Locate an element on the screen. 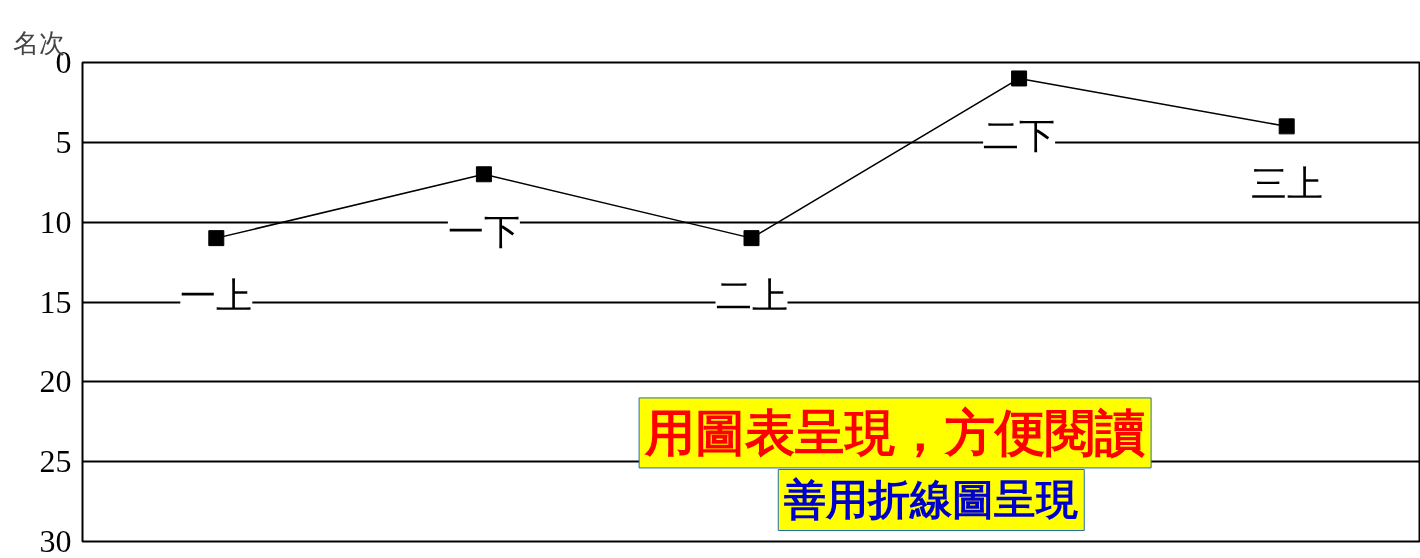 This screenshot has width=1420, height=558. x-tick-label: 二上 is located at coordinates (751, 296).